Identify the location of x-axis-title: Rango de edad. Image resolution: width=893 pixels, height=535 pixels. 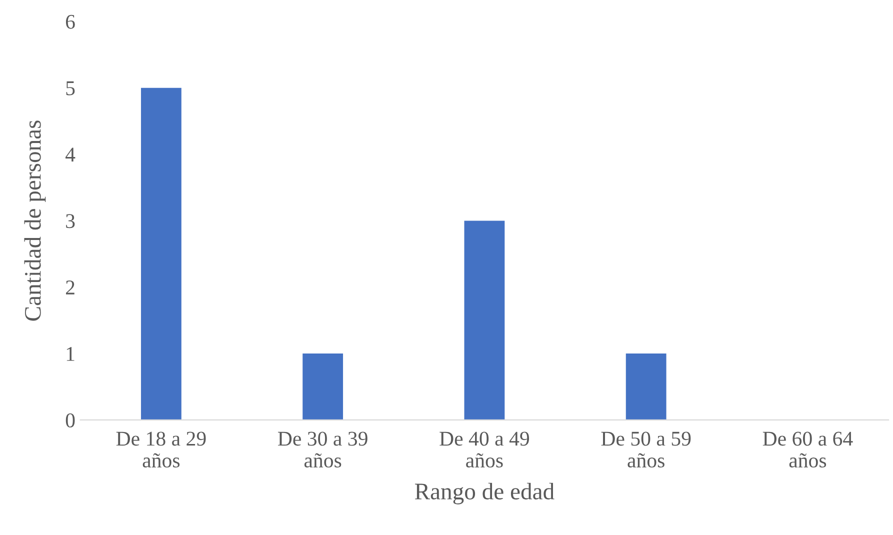
(484, 493).